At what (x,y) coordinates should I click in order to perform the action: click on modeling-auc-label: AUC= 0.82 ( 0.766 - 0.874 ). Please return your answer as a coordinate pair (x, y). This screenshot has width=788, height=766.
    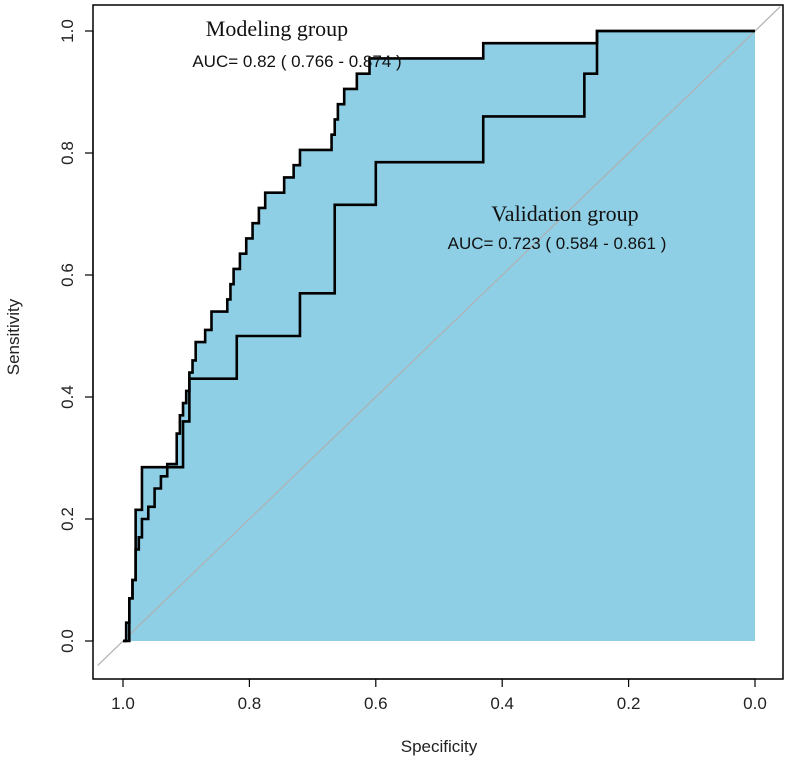
    Looking at the image, I should click on (296, 61).